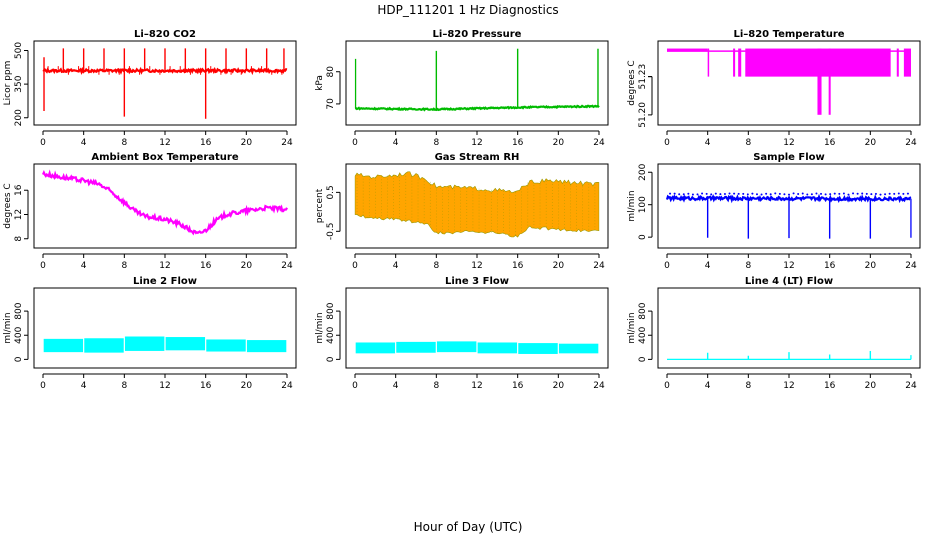 The image size is (936, 540). I want to click on series-line, so click(165, 203).